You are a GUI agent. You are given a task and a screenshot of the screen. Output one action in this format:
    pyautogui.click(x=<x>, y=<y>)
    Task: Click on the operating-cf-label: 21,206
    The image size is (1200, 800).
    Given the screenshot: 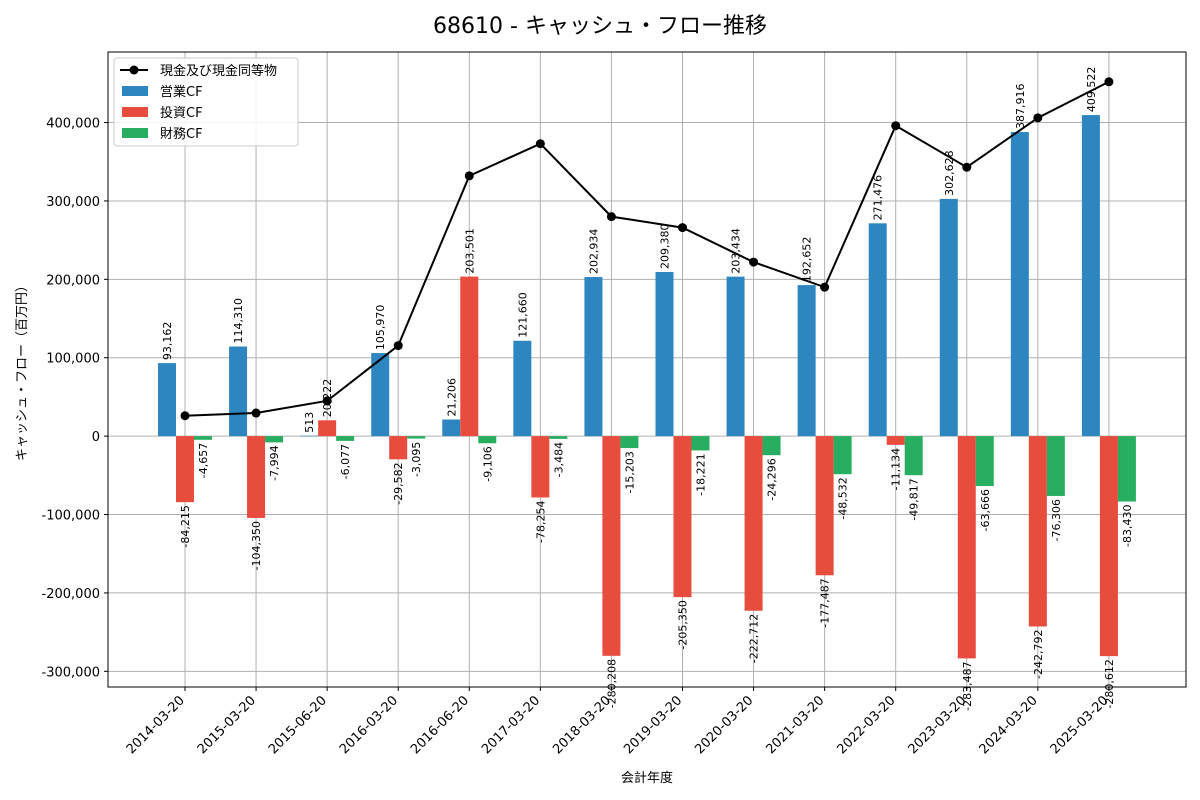 What is the action you would take?
    pyautogui.click(x=451, y=397)
    